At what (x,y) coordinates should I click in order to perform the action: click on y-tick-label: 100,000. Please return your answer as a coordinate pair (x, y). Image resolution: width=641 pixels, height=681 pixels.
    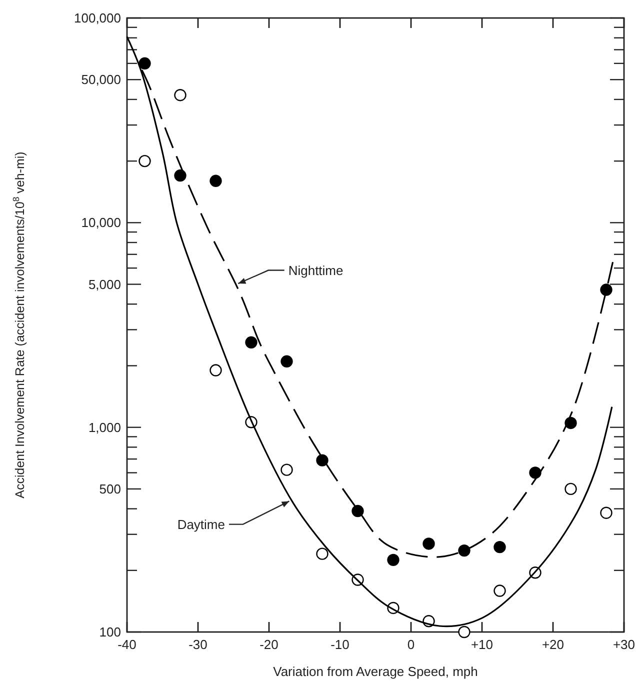
    Looking at the image, I should click on (97, 18).